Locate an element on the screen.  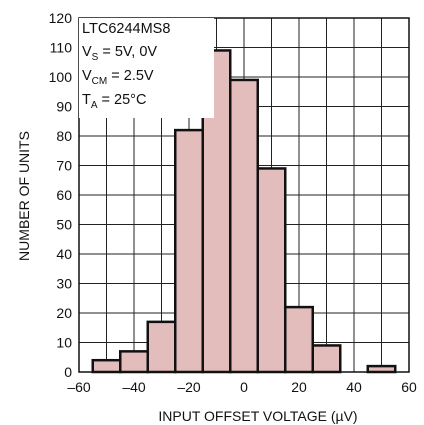
x-tick-labels: –60 –40 –20 0 20 40 60 is located at coordinates (242, 387).